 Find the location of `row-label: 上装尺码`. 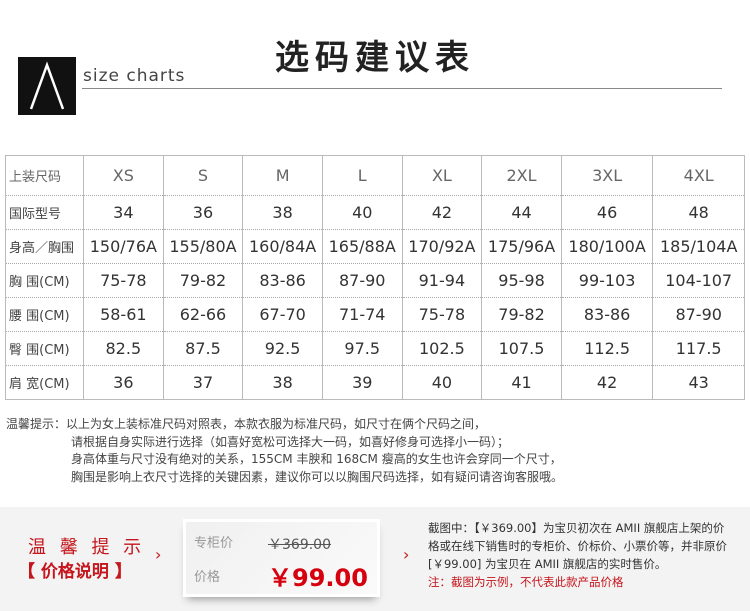

row-label: 上装尺码 is located at coordinates (44, 175).